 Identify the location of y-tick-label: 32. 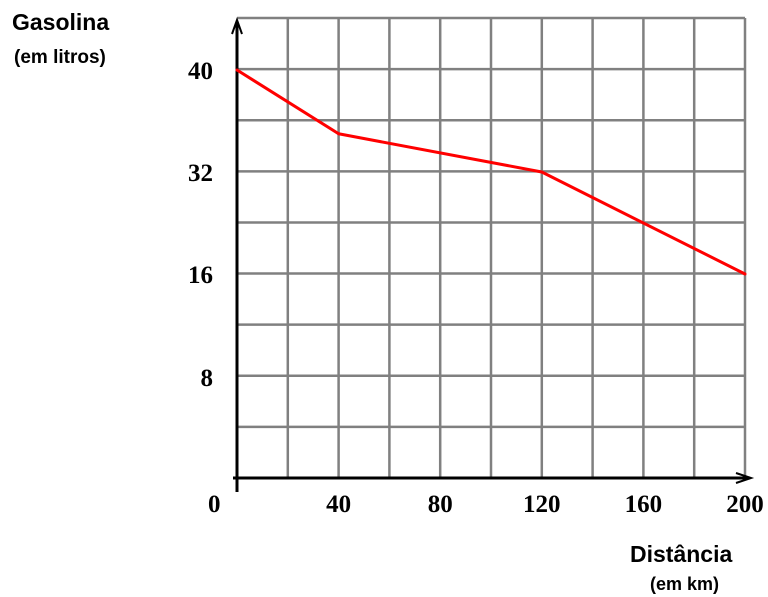
(200, 173).